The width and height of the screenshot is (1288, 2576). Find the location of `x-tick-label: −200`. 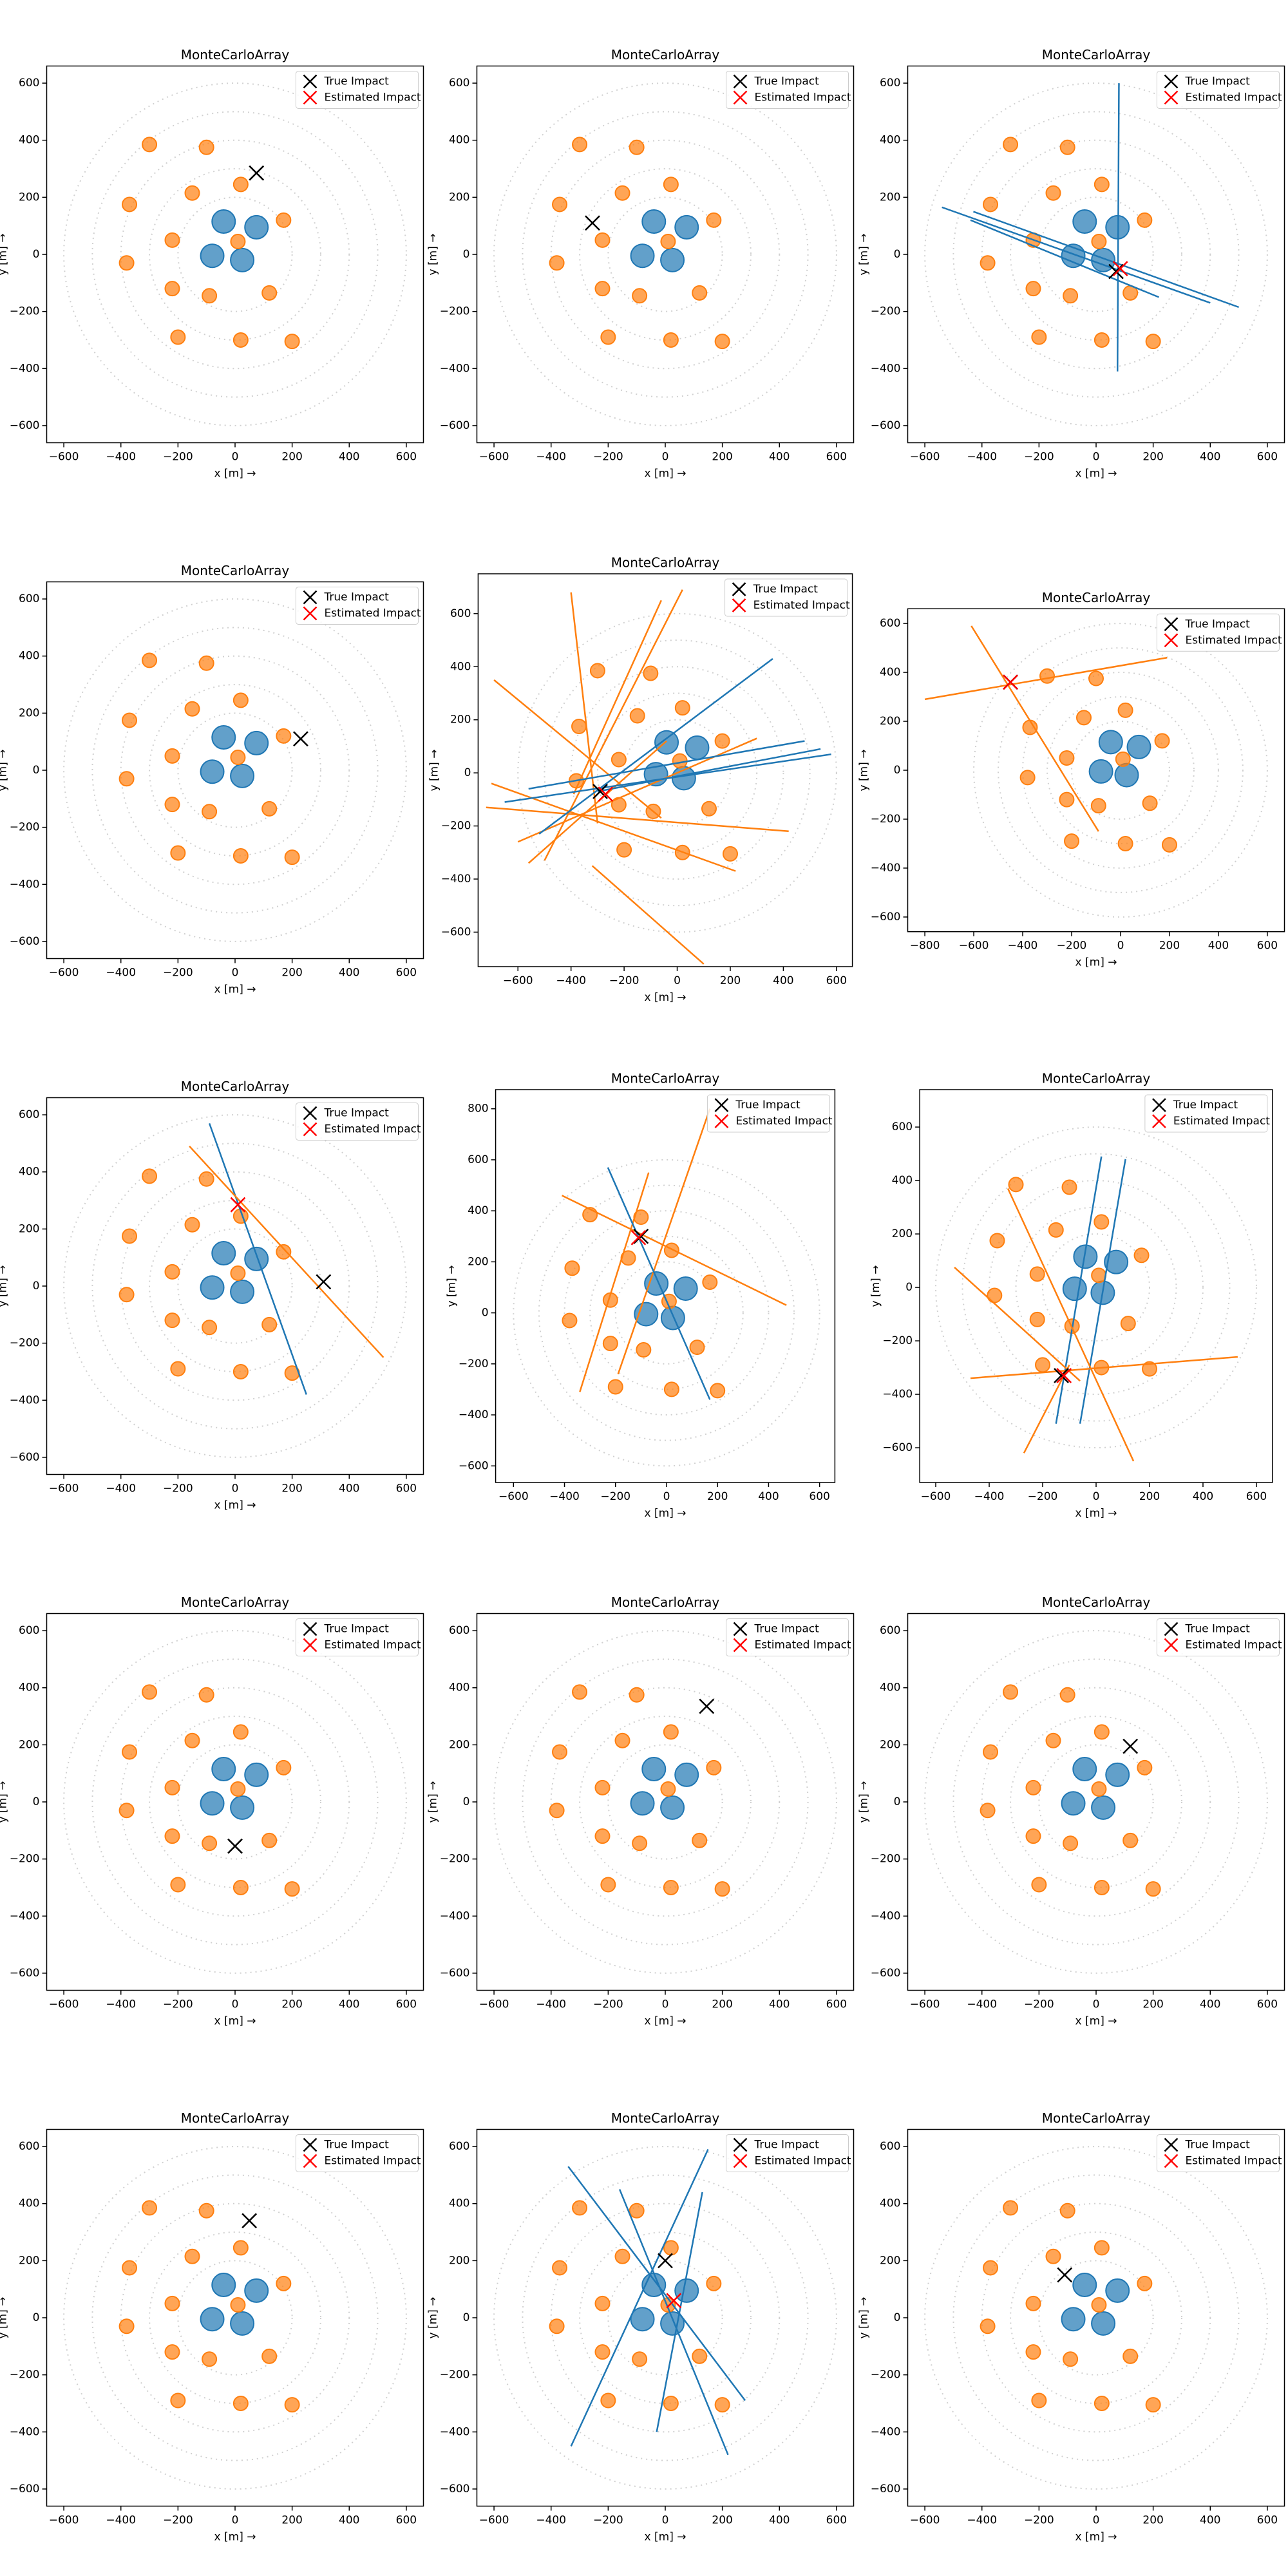

x-tick-label: −200 is located at coordinates (178, 974).